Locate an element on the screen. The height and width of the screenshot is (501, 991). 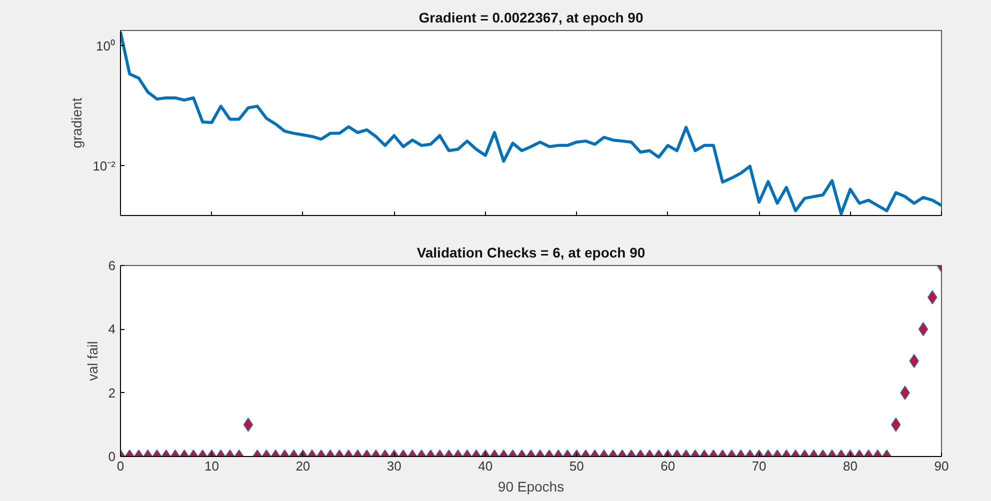
y-tick-label: 2 is located at coordinates (112, 392).